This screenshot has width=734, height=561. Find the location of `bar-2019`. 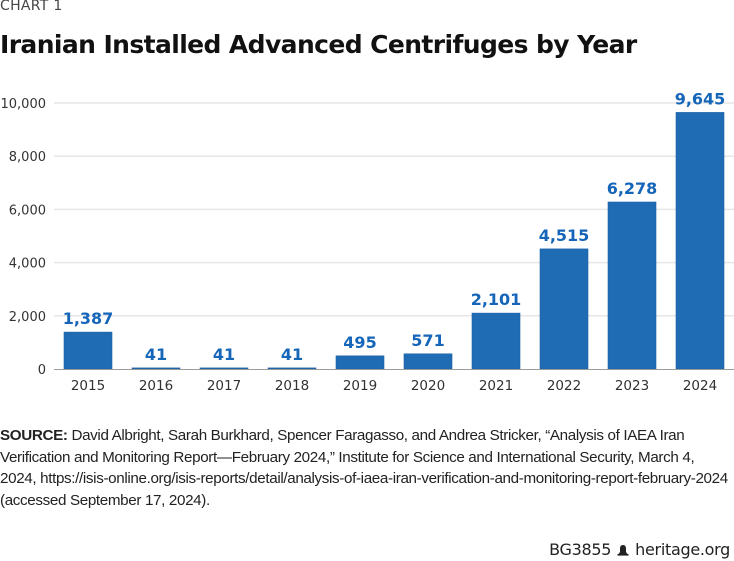

bar-2019 is located at coordinates (360, 362).